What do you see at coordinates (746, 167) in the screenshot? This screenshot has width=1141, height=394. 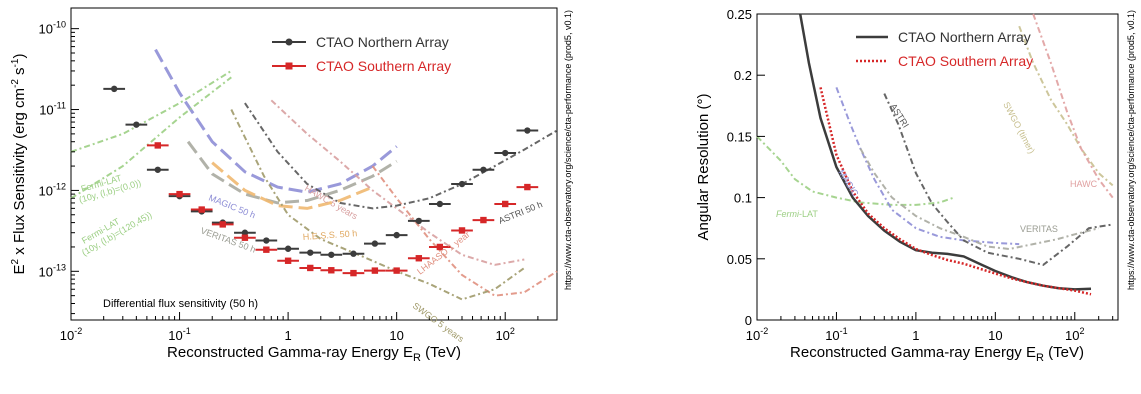 I see `right-y-ticks: 0 0.05 0.1 0.15 0.2 0.25` at bounding box center [746, 167].